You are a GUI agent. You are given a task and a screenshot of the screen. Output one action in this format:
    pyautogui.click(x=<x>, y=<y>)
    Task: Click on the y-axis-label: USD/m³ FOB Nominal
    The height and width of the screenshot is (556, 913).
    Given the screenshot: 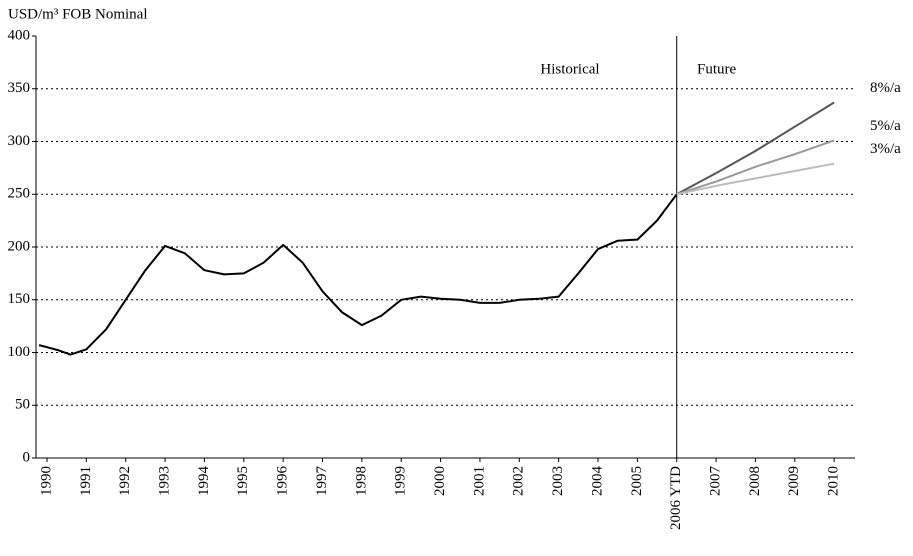 What is the action you would take?
    pyautogui.click(x=78, y=14)
    